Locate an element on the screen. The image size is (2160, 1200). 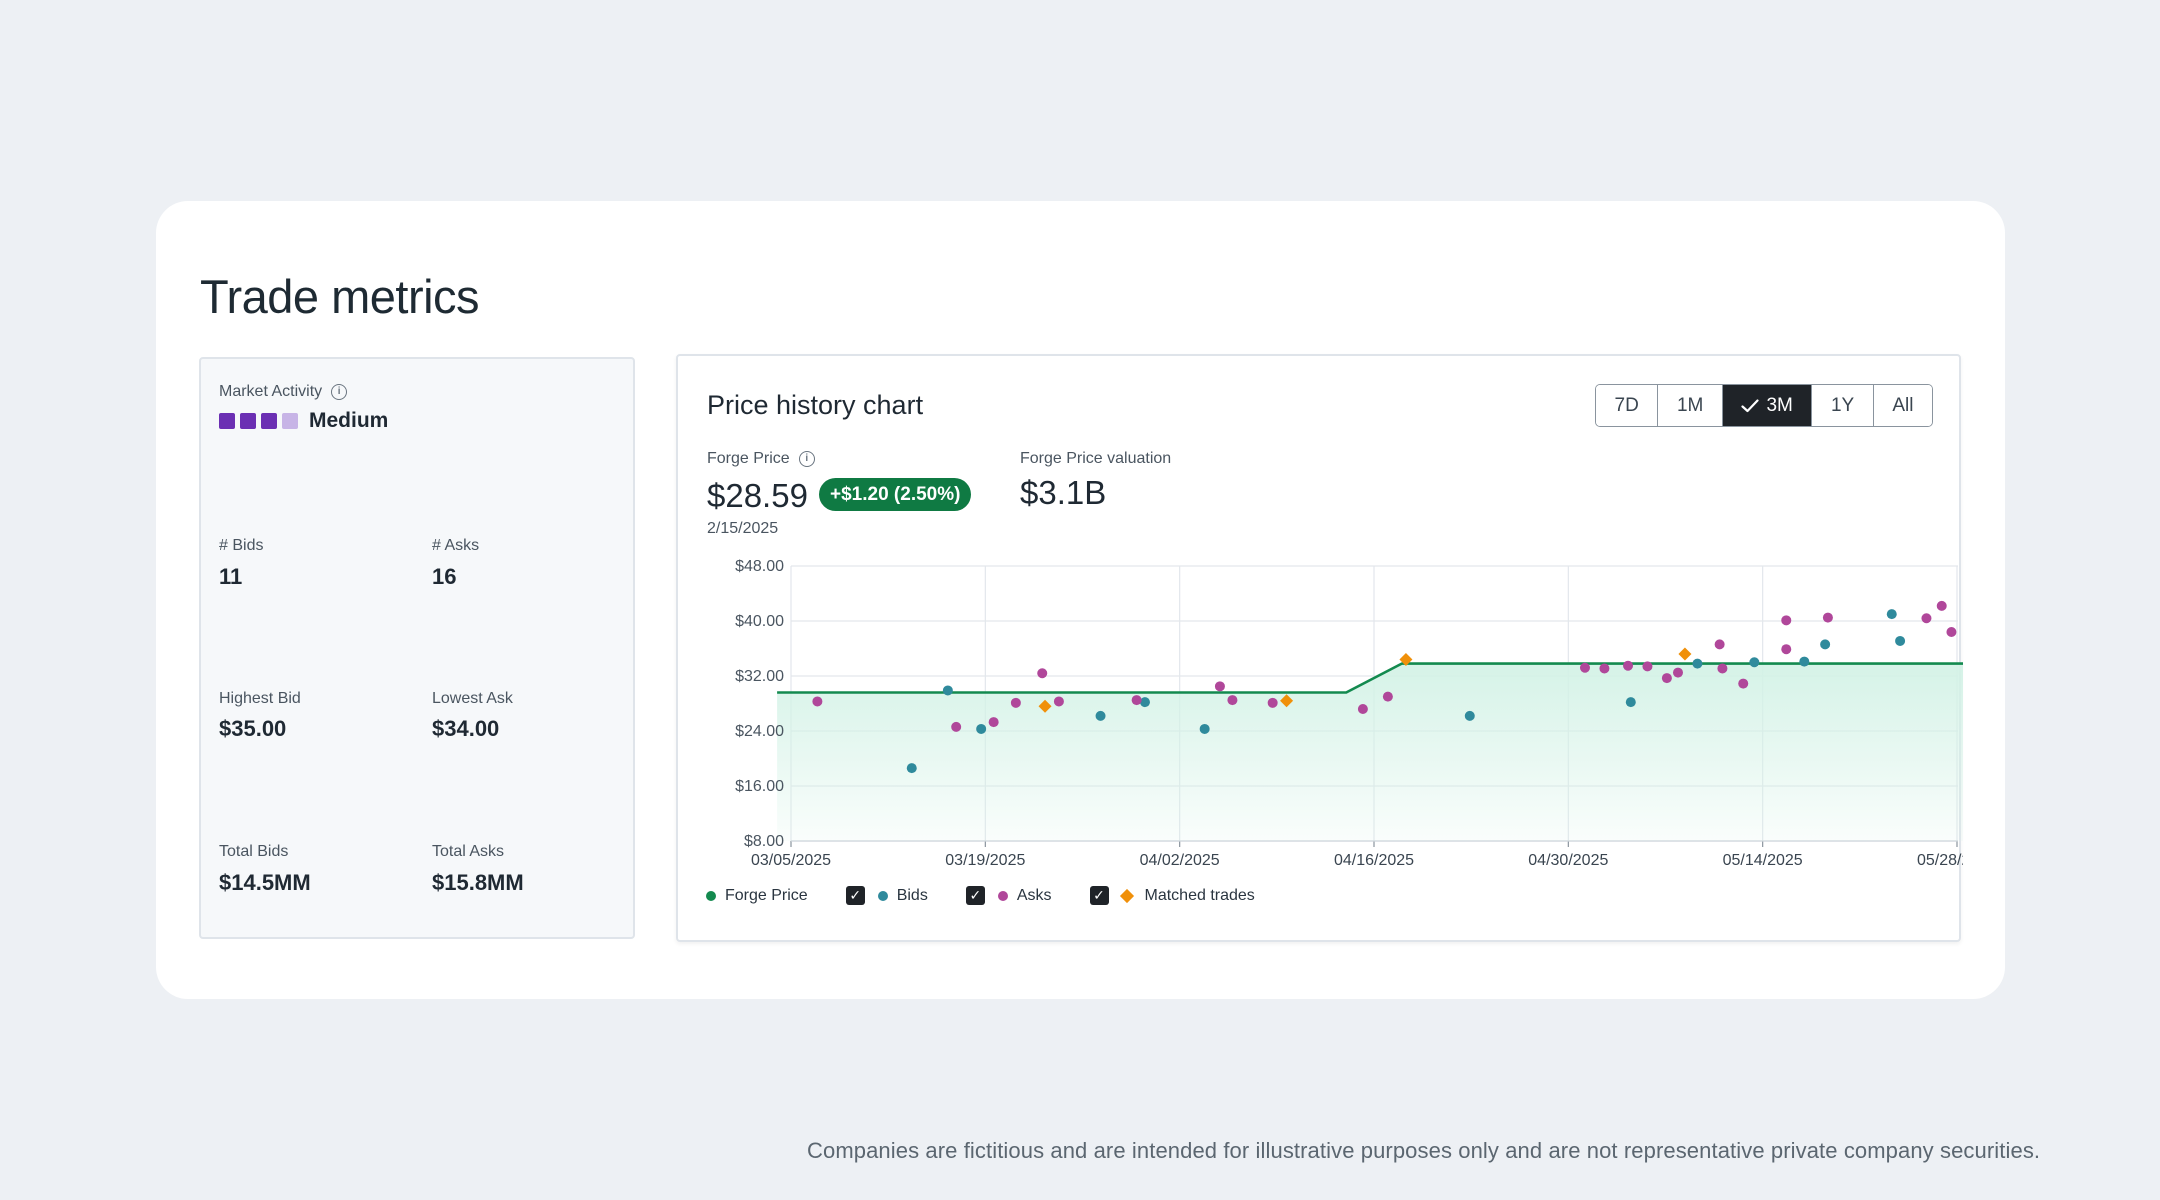
market-activity-value: Medium is located at coordinates (349, 420).